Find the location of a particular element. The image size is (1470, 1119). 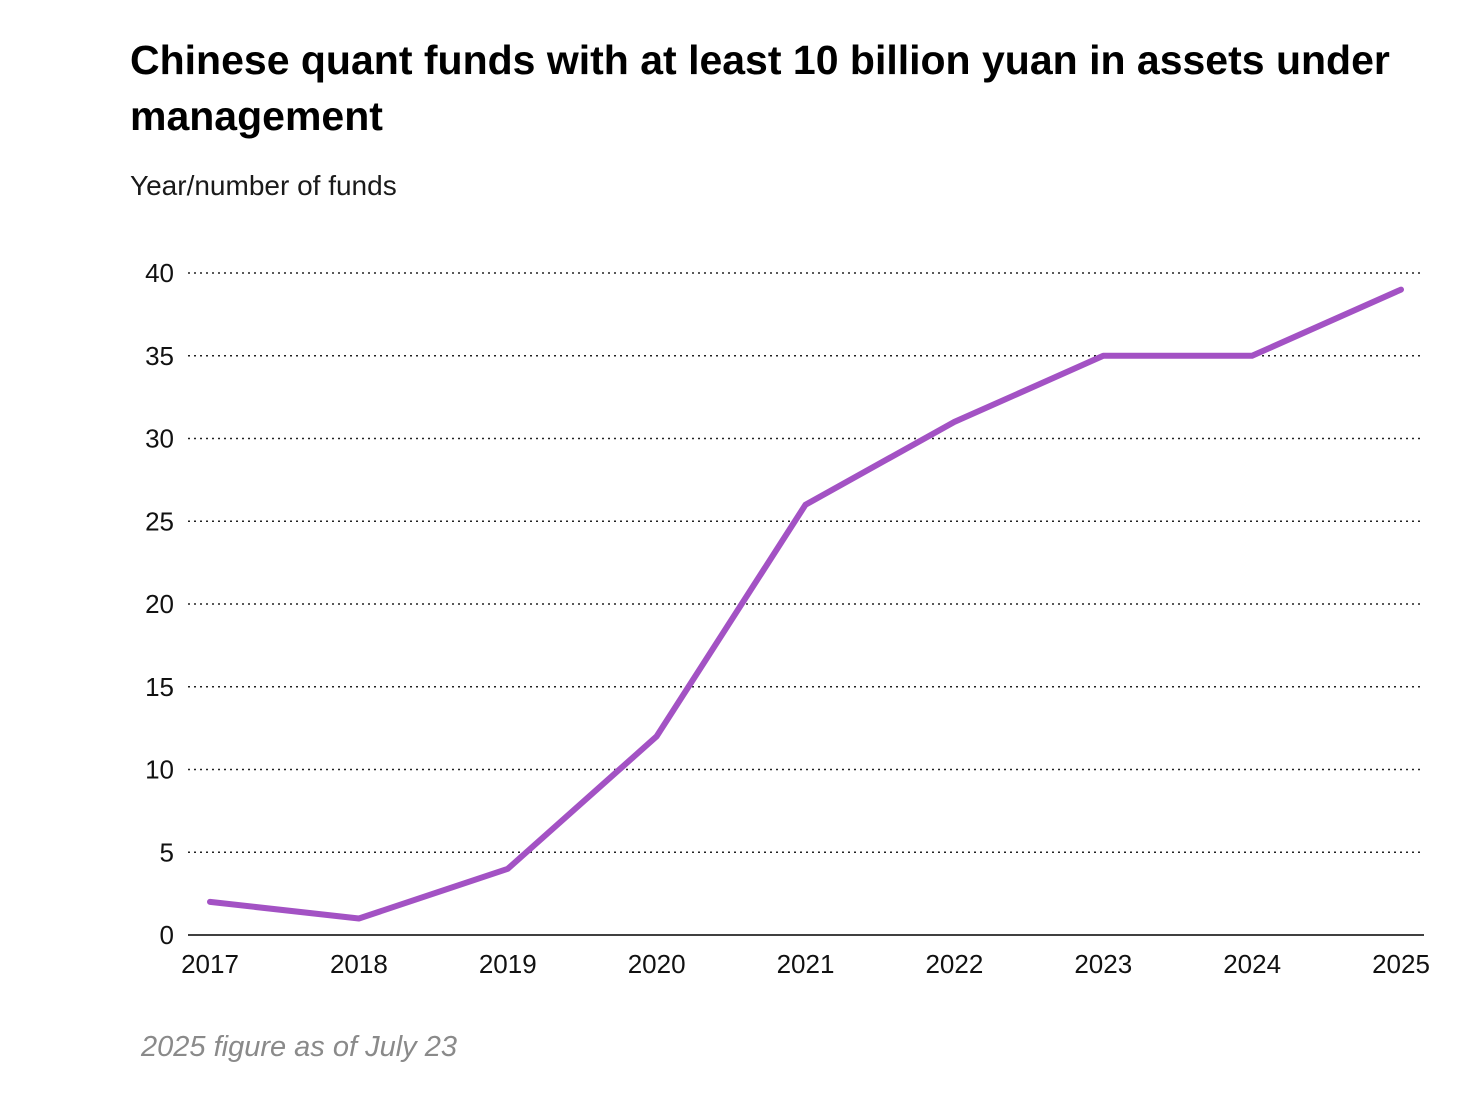

y-tick-label: 10 is located at coordinates (159, 770).